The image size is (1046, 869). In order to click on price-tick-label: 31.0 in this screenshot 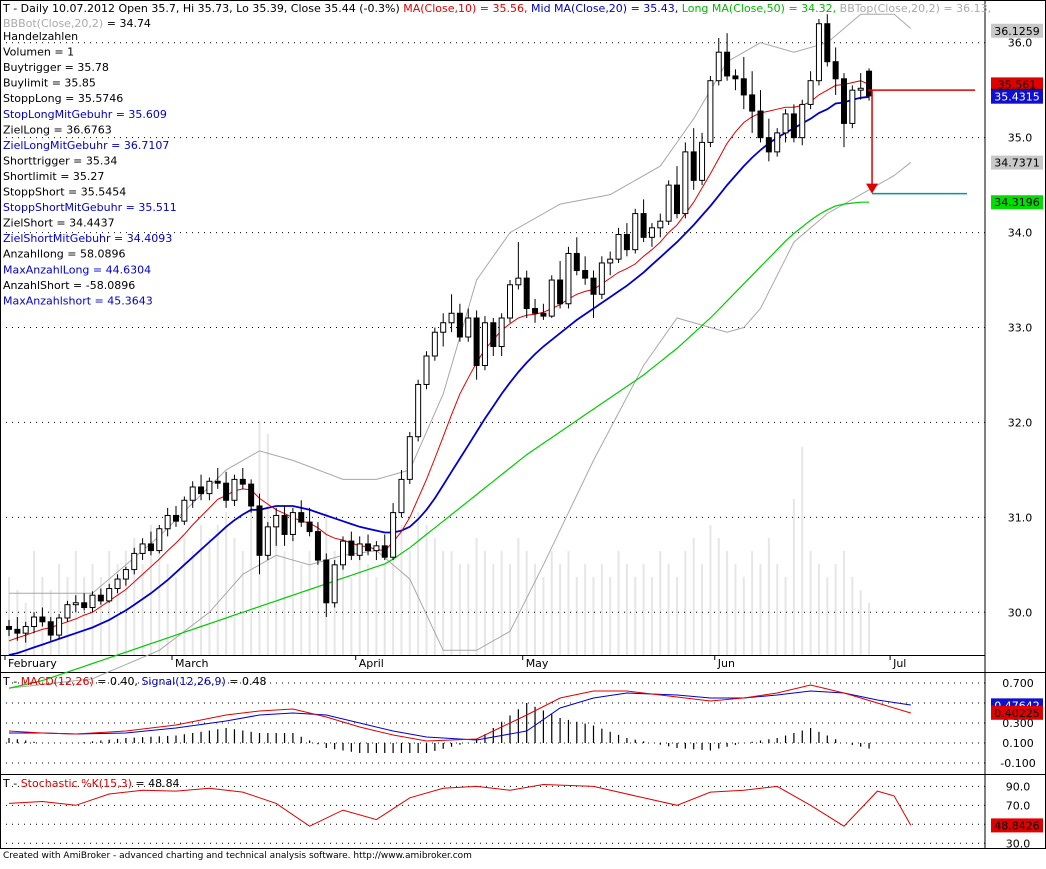, I will do `click(1020, 517)`.